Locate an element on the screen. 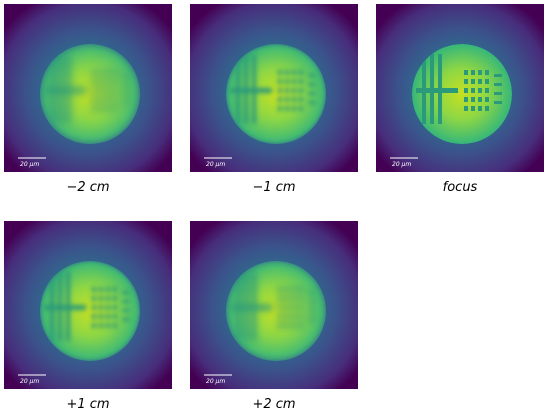 The width and height of the screenshot is (550, 417). panel-caption: focus is located at coordinates (460, 187).